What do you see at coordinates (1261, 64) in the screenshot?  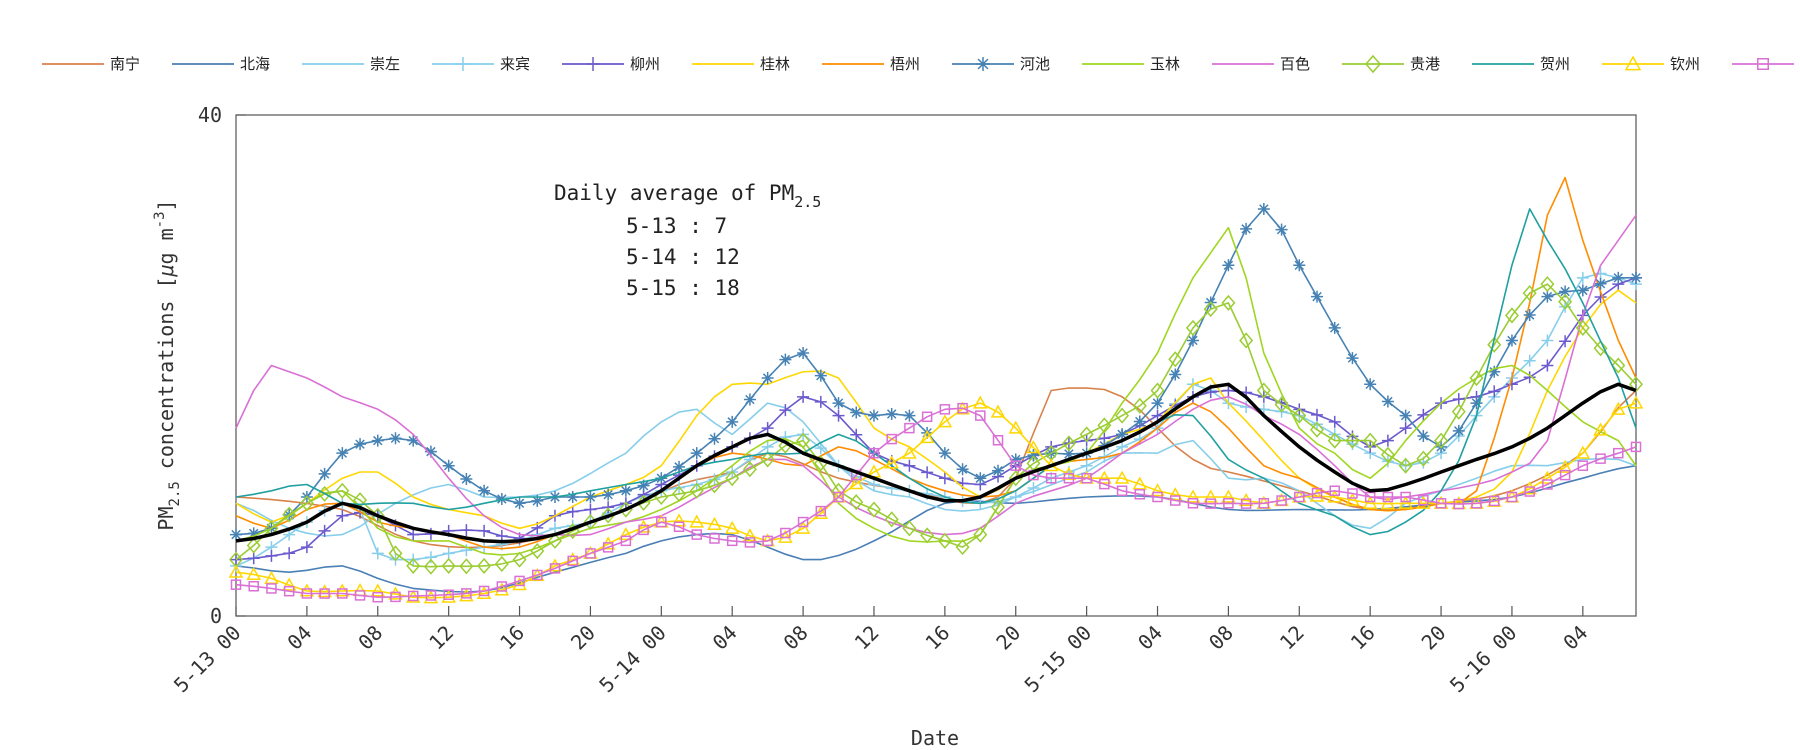 I see `legend-item: 百色` at bounding box center [1261, 64].